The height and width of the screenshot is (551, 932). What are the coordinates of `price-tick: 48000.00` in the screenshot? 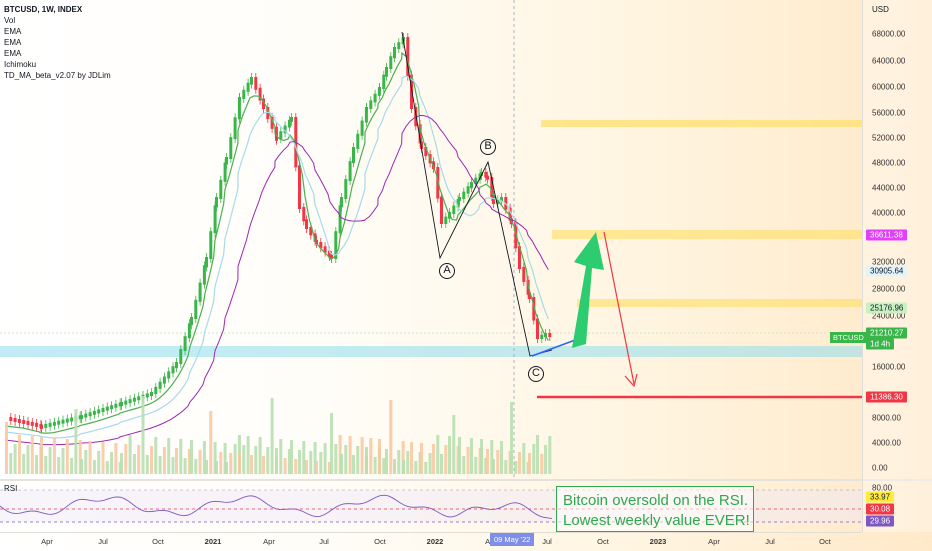 It's located at (889, 163).